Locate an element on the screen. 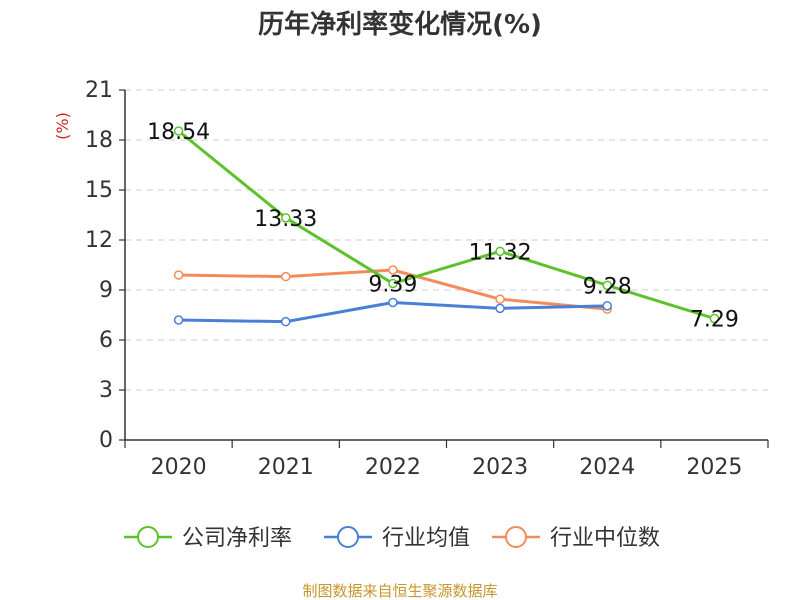 This screenshot has height=600, width=800. y-tick-label: 18 is located at coordinates (99, 140).